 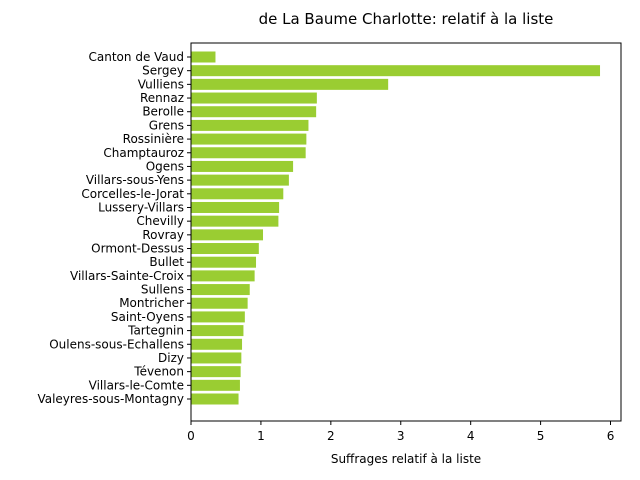 I want to click on x-tick-label: 3, so click(x=401, y=436).